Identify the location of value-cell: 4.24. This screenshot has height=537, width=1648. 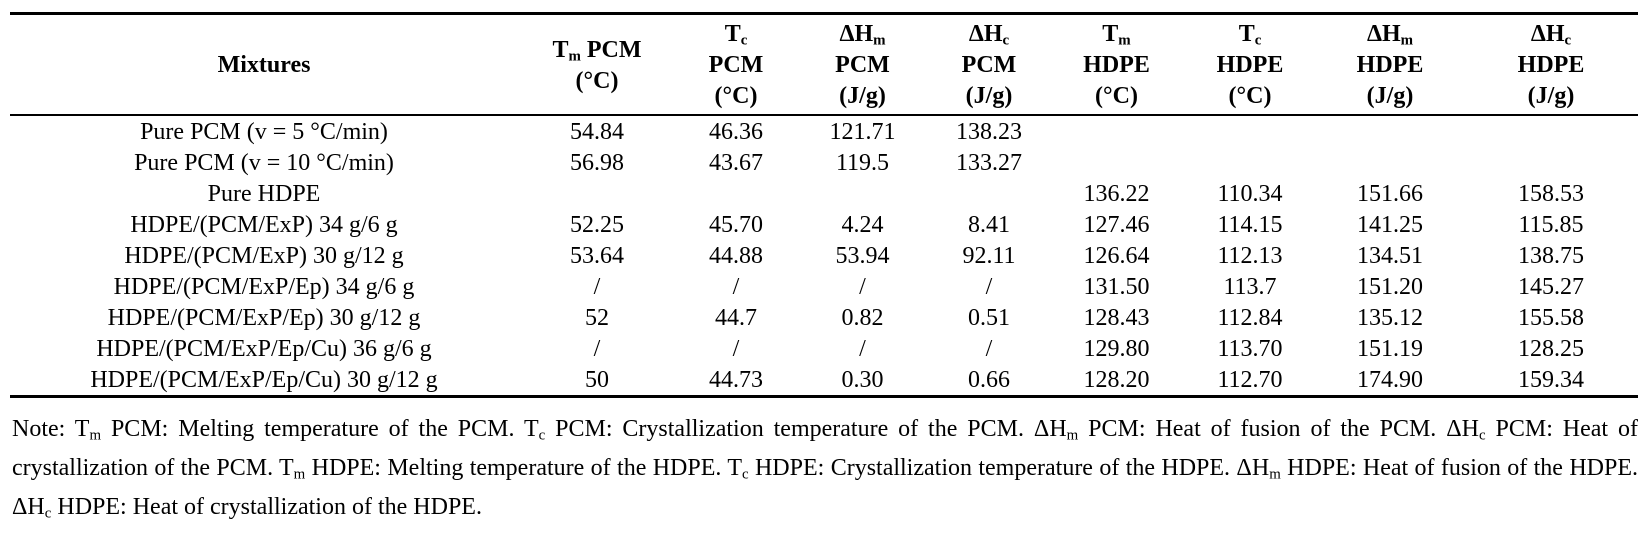
(862, 224).